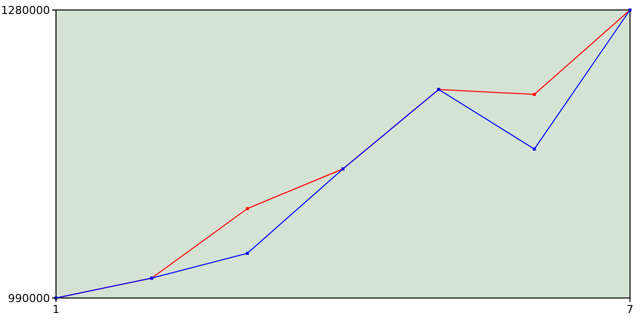  Describe the element at coordinates (29, 298) in the screenshot. I see `y-tick-label: 990000` at that location.